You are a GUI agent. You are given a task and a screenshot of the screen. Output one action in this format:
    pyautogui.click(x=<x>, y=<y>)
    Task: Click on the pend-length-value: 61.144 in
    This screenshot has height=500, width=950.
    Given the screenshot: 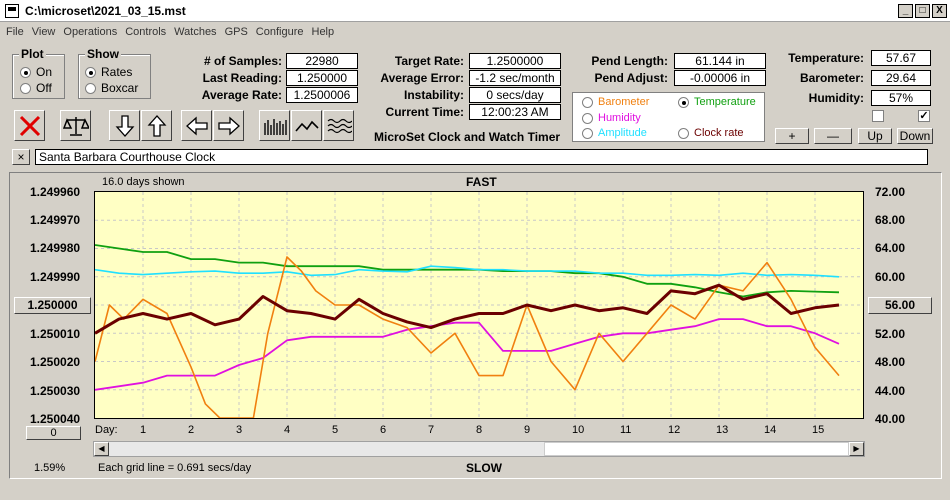 What is the action you would take?
    pyautogui.click(x=720, y=61)
    